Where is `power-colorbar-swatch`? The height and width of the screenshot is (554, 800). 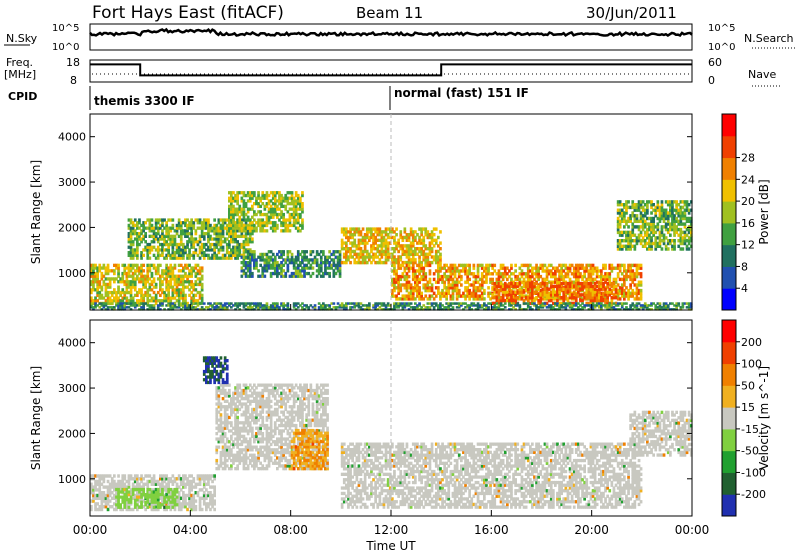
power-colorbar-swatch is located at coordinates (729, 147).